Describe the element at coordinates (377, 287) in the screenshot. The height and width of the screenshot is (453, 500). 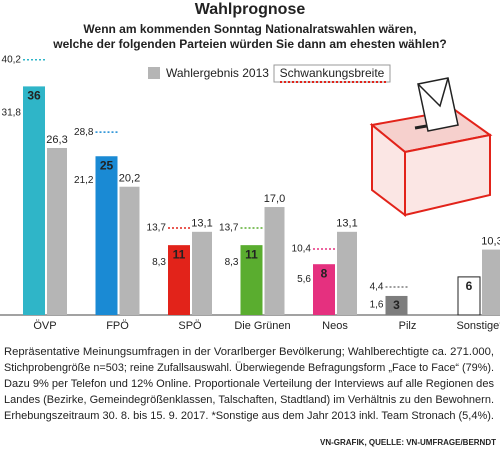
I see `range-label: 4,4` at that location.